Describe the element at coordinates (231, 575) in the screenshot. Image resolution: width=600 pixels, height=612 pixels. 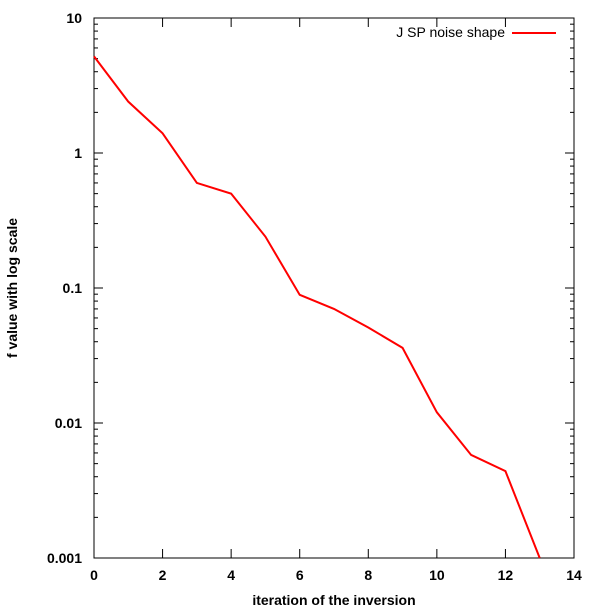
I see `x-tick-label: 4` at that location.